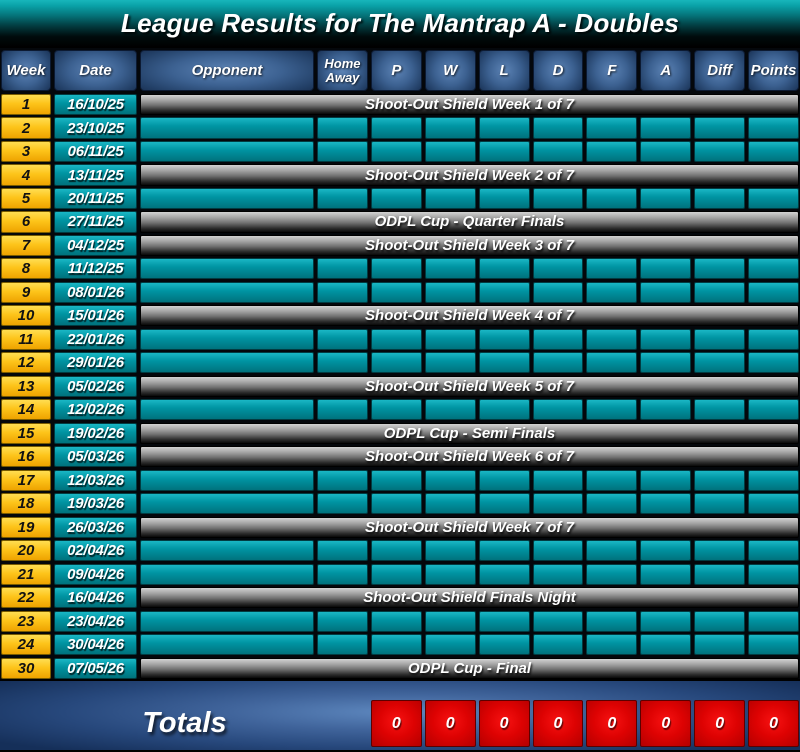  Describe the element at coordinates (227, 70) in the screenshot. I see `column-header-opponent: Opponent` at that location.